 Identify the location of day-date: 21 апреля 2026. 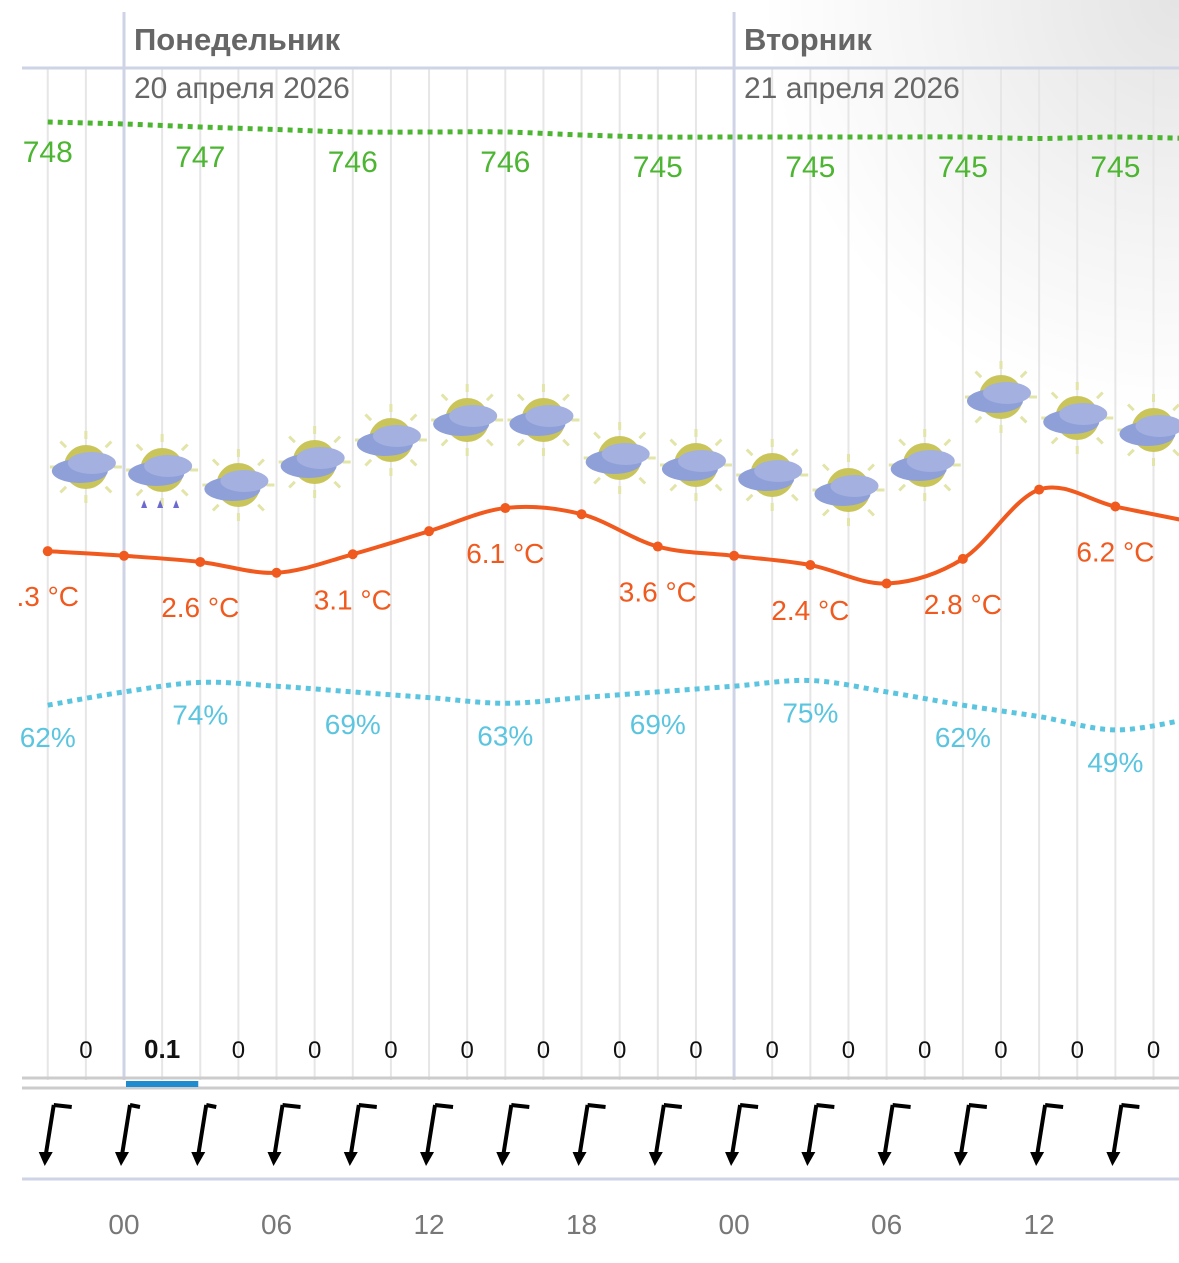
(852, 88).